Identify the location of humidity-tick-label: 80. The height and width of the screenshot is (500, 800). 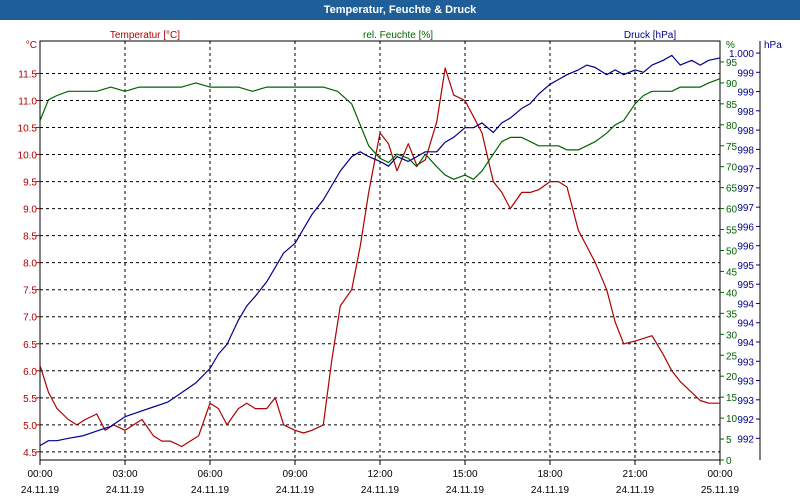
(732, 126).